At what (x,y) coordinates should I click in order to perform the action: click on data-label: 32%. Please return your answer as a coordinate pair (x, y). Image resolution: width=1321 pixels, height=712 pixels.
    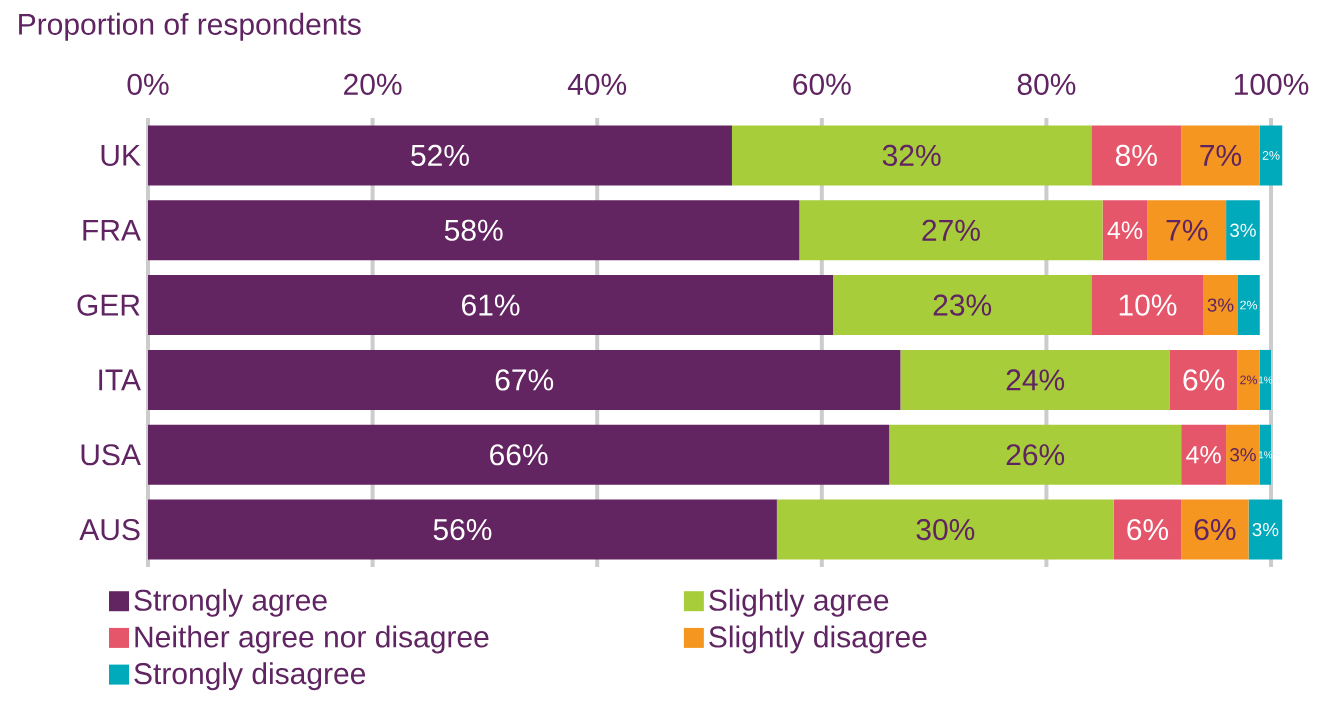
    Looking at the image, I should click on (911, 155).